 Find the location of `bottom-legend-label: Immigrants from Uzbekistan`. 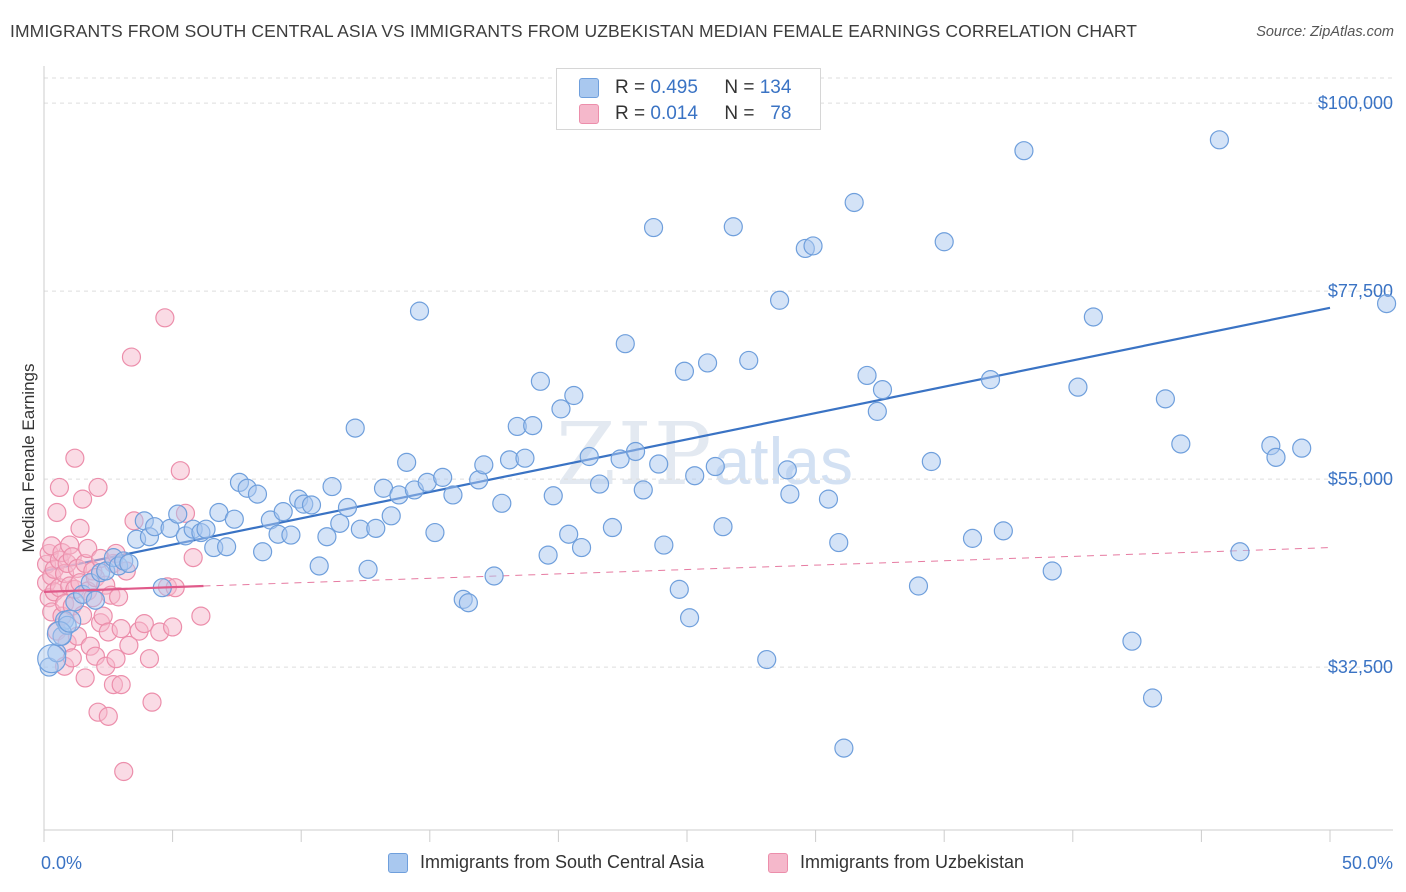

bottom-legend-label: Immigrants from Uzbekistan is located at coordinates (912, 862).